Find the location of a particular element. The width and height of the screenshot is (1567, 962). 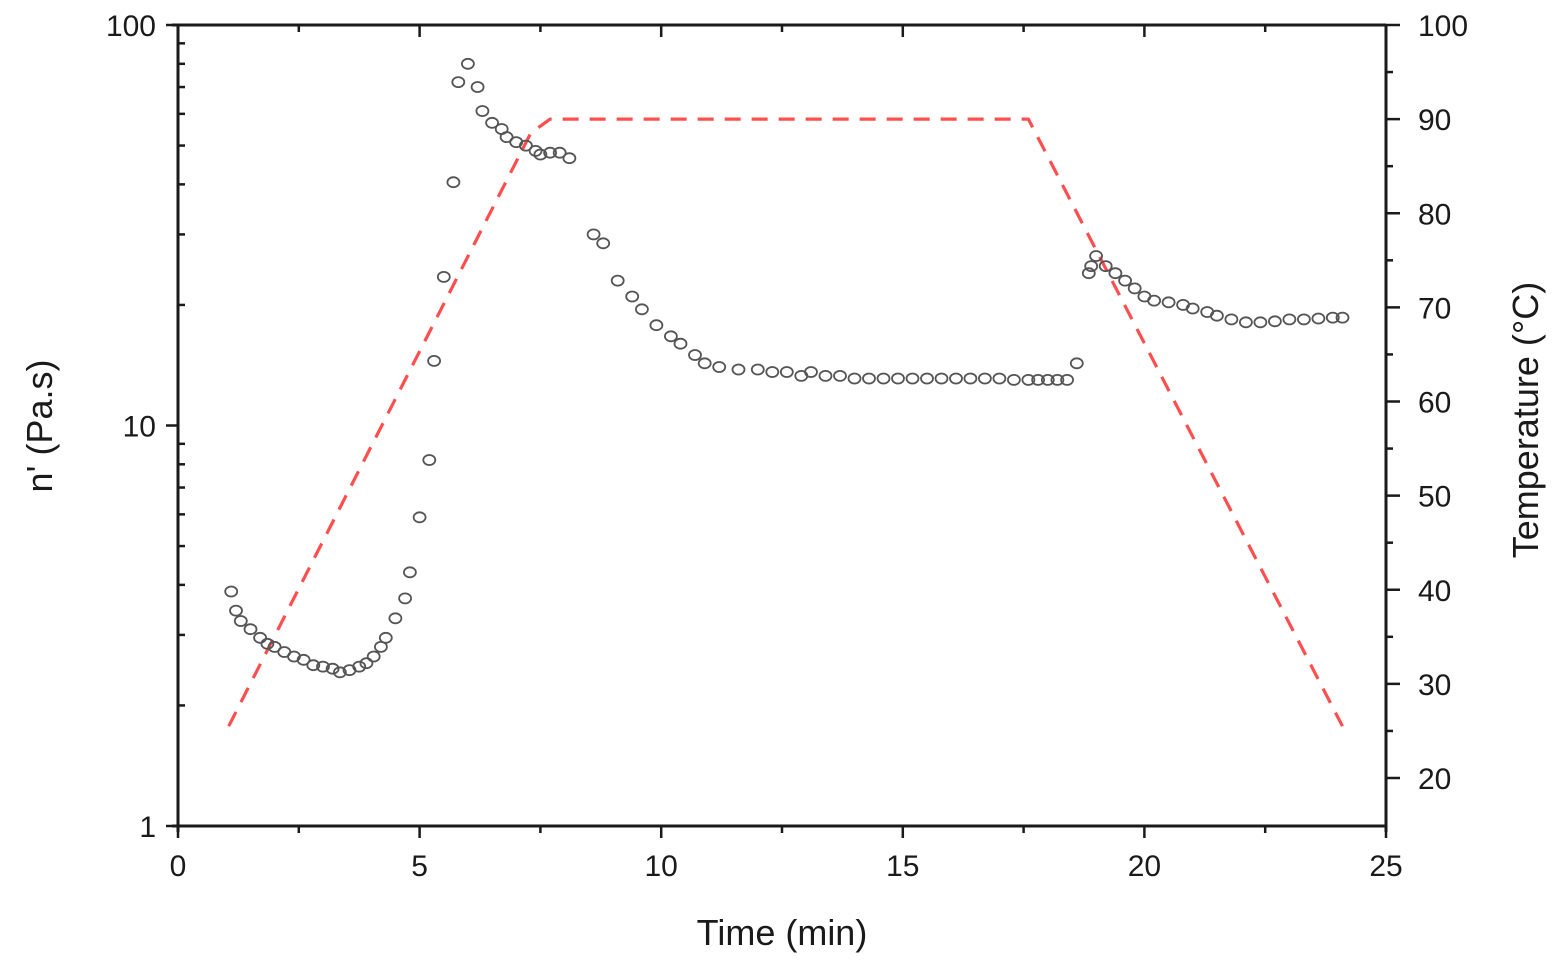

y-tick-label: 100 is located at coordinates (131, 26).